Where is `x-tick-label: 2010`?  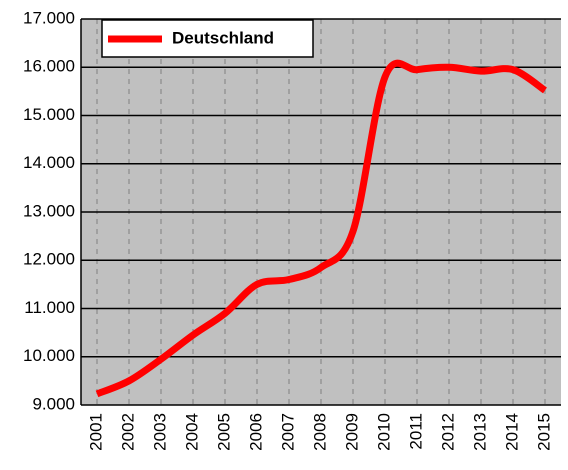
x-tick-label: 2010 is located at coordinates (383, 432).